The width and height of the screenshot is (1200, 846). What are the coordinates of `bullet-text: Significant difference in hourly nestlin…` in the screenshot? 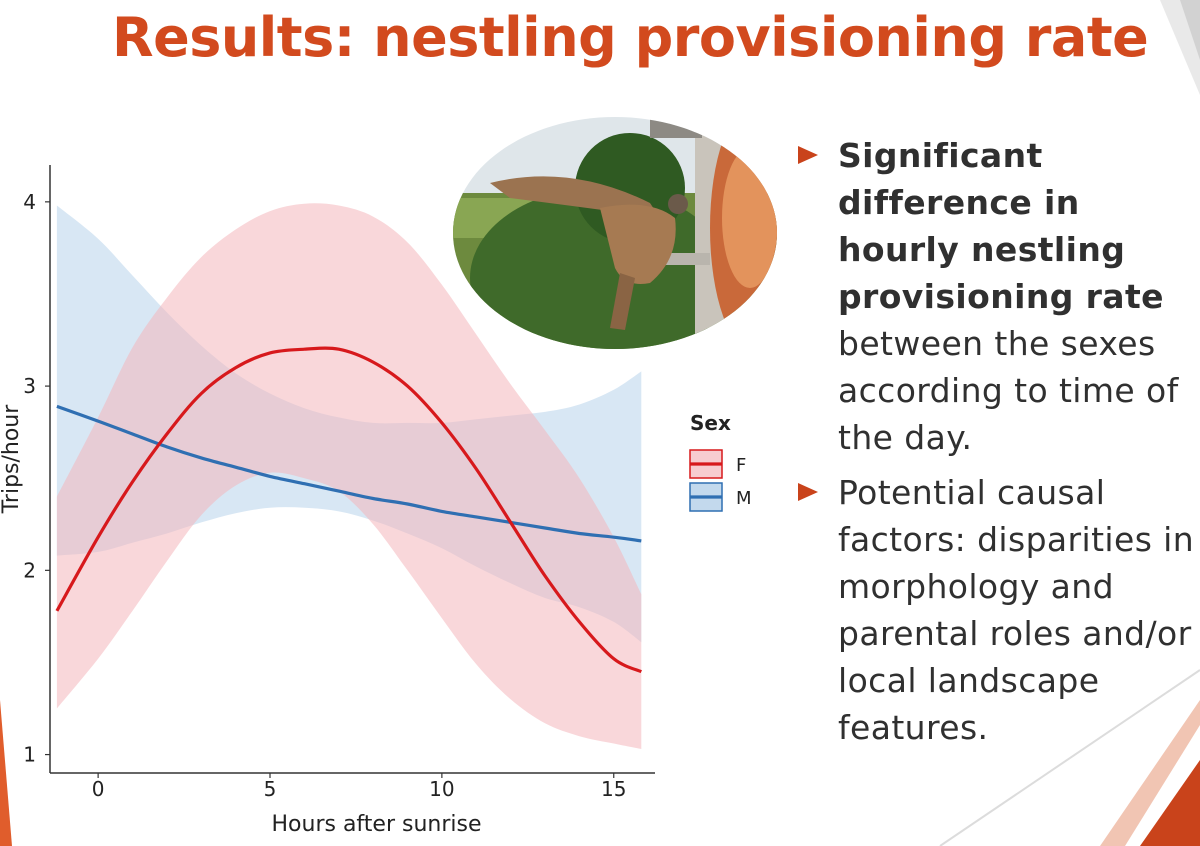 It's located at (1016, 296).